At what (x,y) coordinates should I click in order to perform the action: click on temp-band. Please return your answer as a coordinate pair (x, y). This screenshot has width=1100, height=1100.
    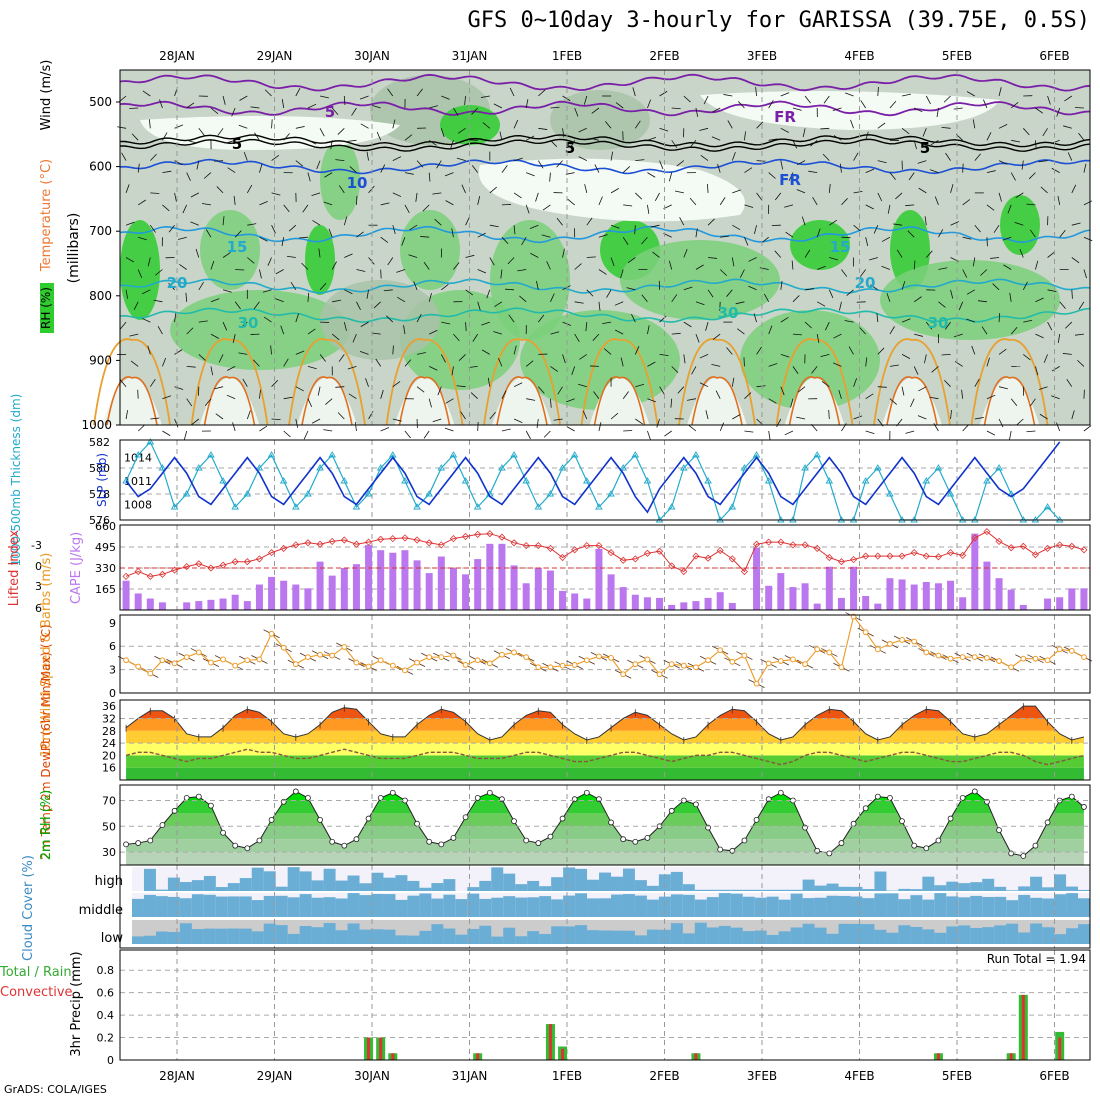
    Looking at the image, I should click on (605, 773).